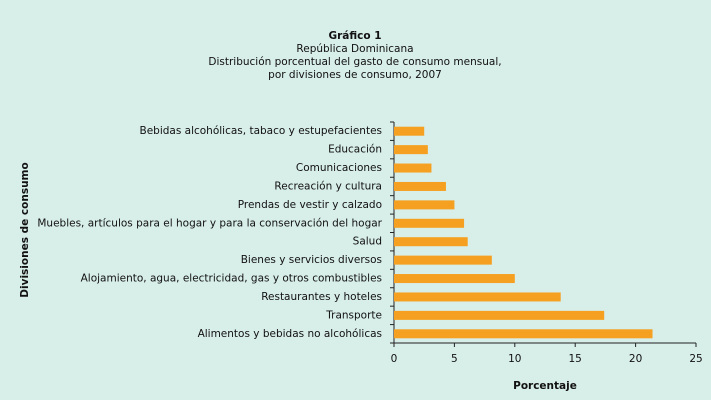 The width and height of the screenshot is (711, 400). Describe the element at coordinates (355, 75) in the screenshot. I see `chart-subtitle: por divisiones de consumo, 2007` at that location.